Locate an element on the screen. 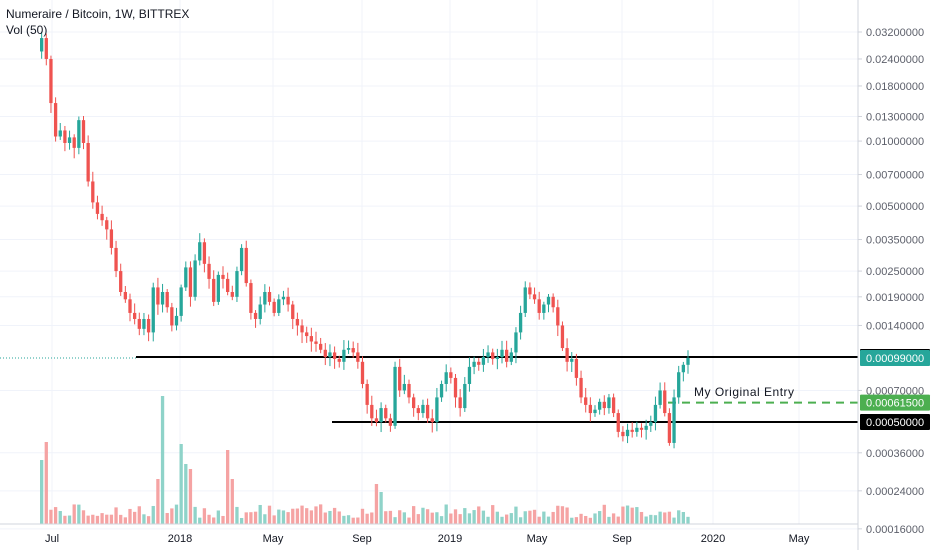 The width and height of the screenshot is (932, 550). y-tick-label: 0.00250000 is located at coordinates (895, 272).